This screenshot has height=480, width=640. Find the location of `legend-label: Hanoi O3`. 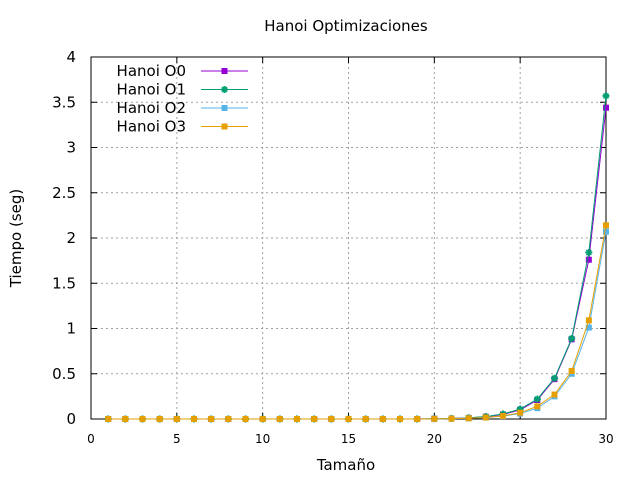

legend-label: Hanoi O3 is located at coordinates (151, 127).